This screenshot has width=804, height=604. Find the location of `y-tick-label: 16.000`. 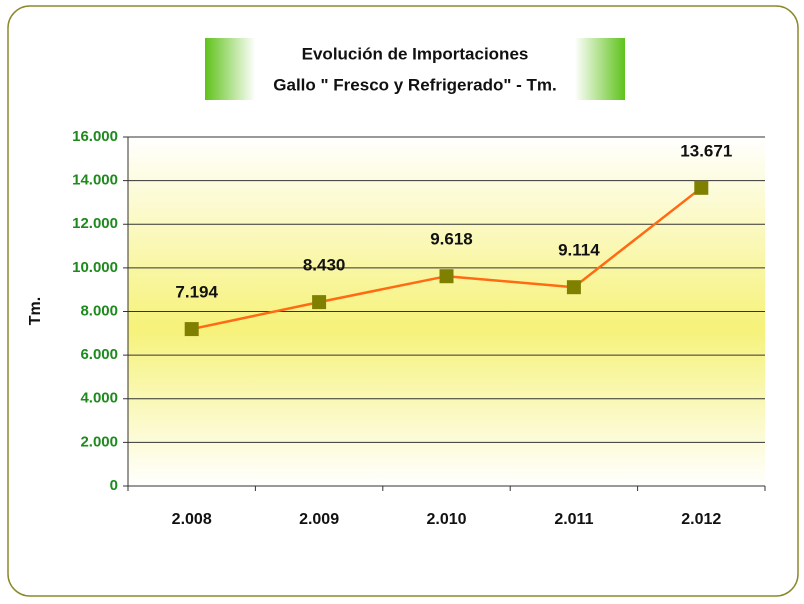

y-tick-label: 16.000 is located at coordinates (95, 136).